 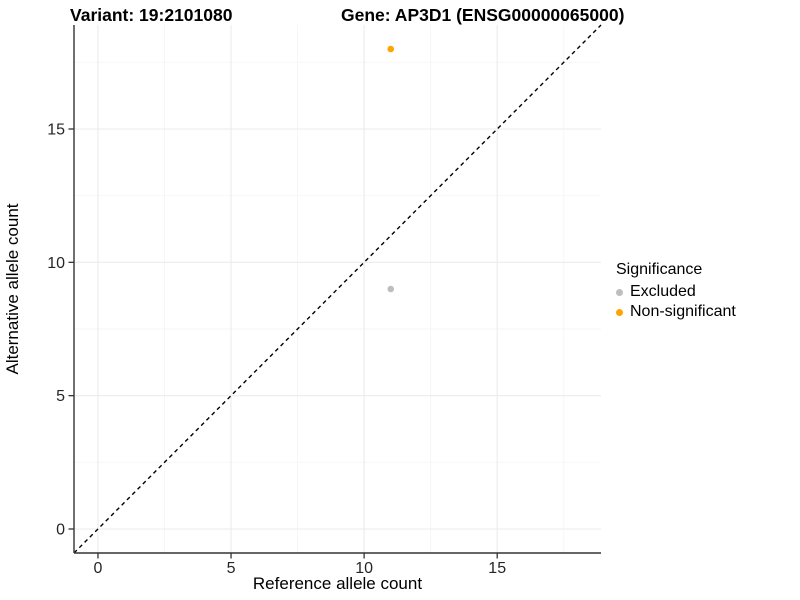 What do you see at coordinates (619, 292) in the screenshot?
I see `excluded-point-icon` at bounding box center [619, 292].